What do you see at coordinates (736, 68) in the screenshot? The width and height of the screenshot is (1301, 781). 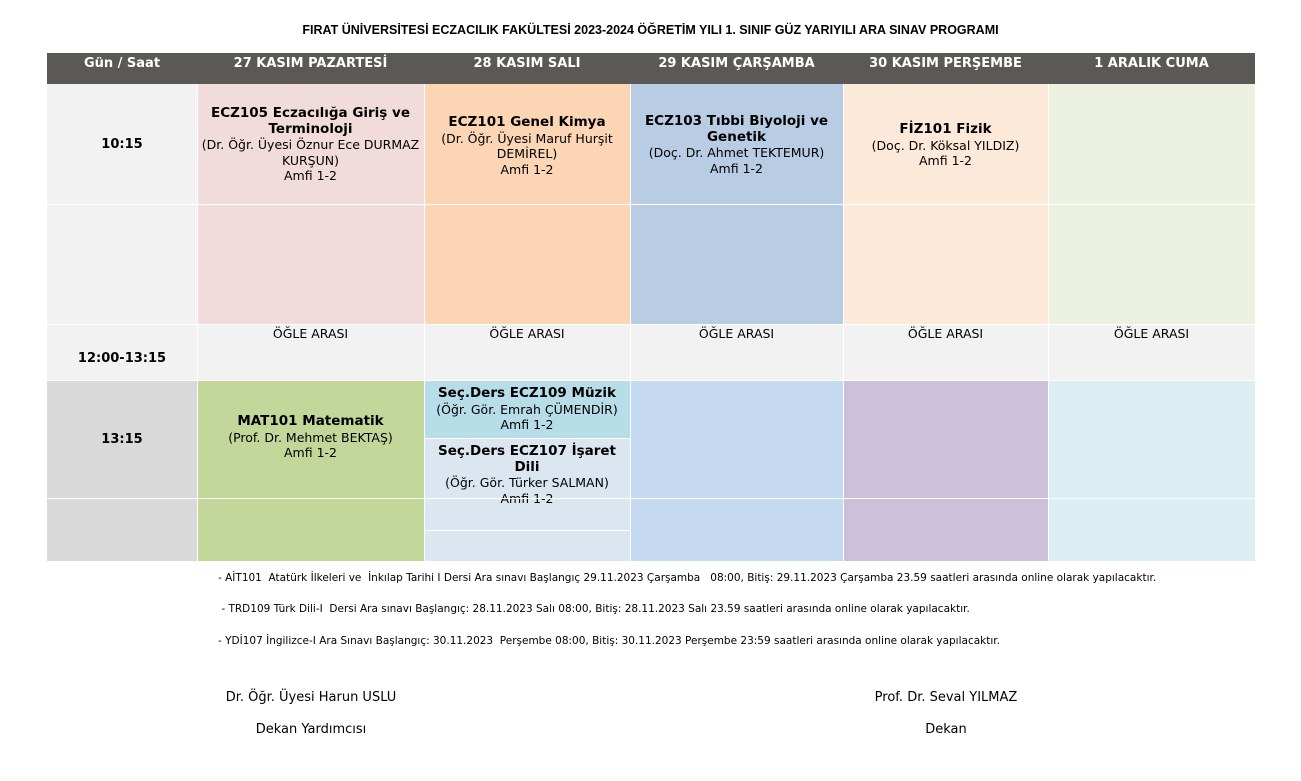 I see `header-day-wednesday: 29 KASIM ÇARŞAMBA` at bounding box center [736, 68].